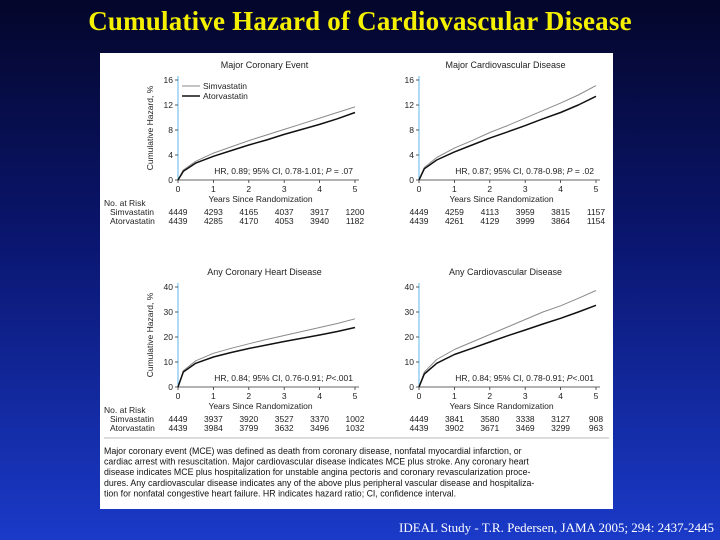 This screenshot has height=540, width=720. What do you see at coordinates (319, 419) in the screenshot?
I see `risk-value: 3370` at bounding box center [319, 419].